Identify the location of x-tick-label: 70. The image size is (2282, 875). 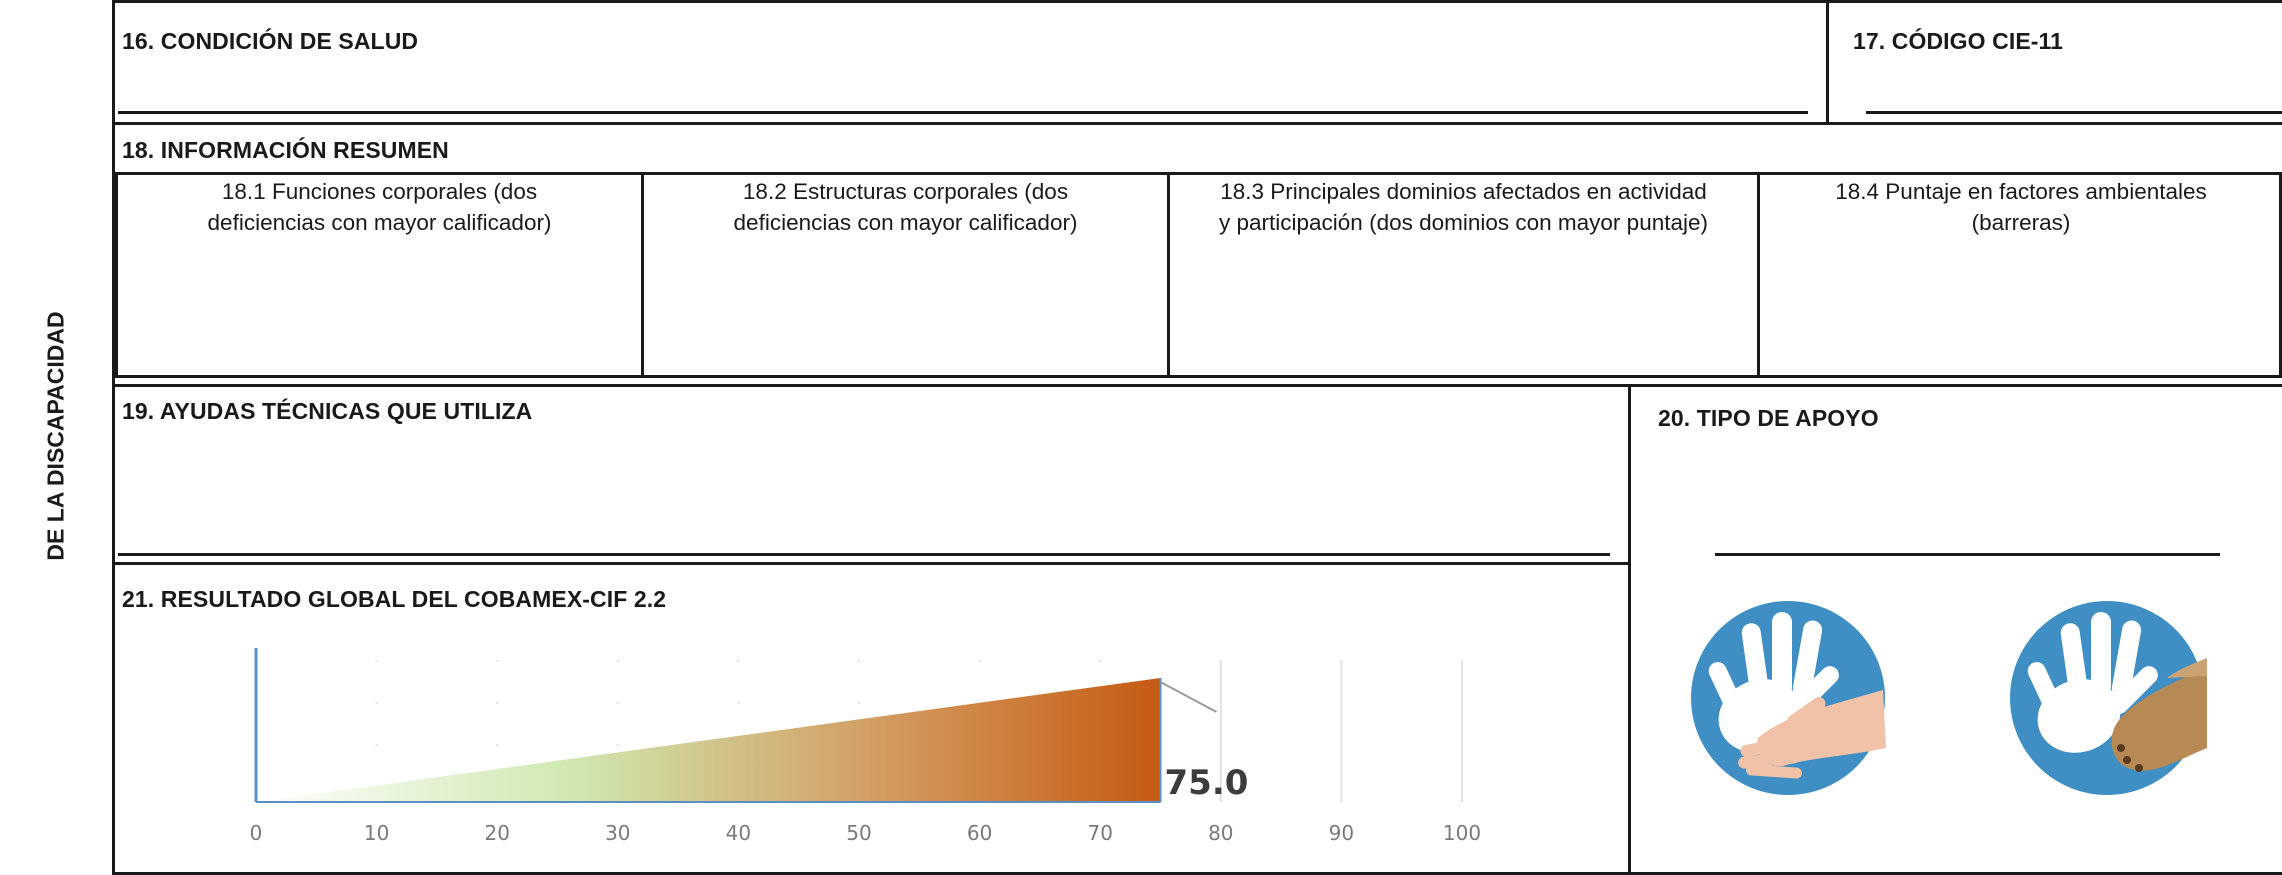
(1099, 833).